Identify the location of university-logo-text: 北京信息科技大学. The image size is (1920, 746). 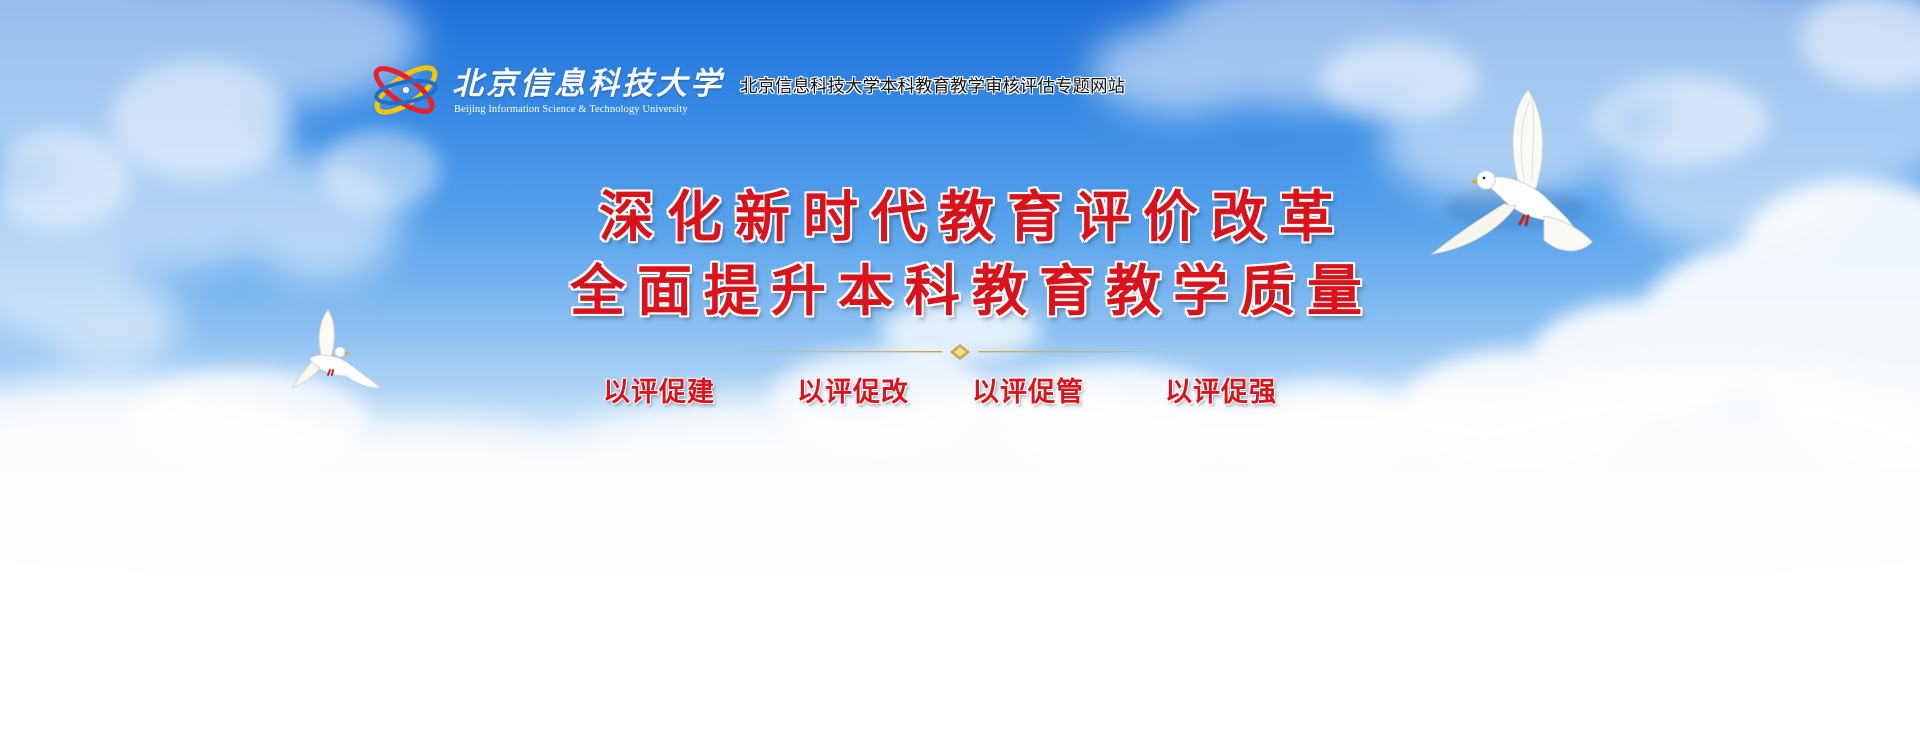
(588, 84).